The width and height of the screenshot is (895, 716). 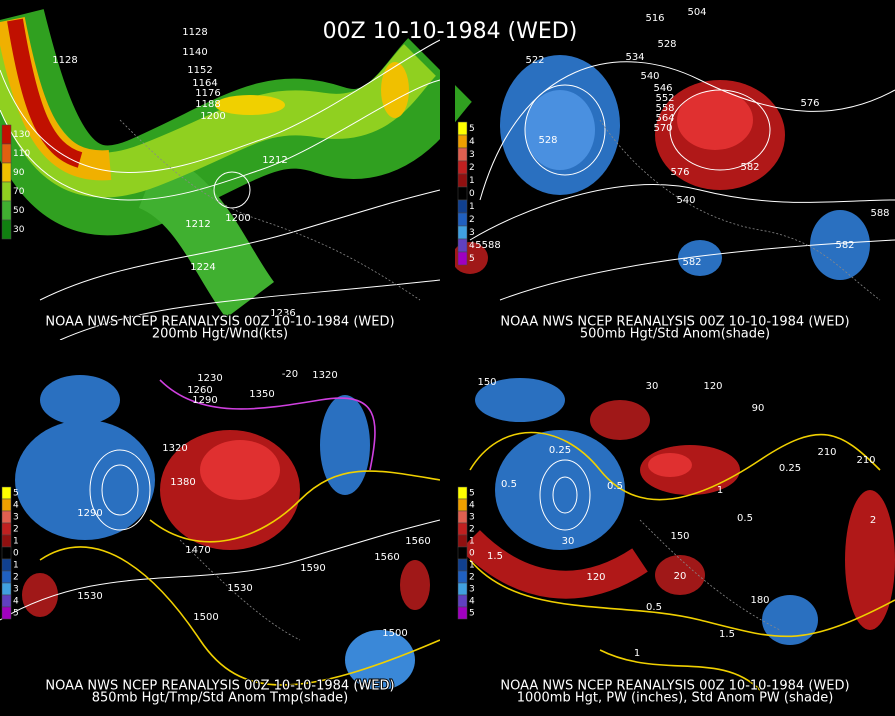 I want to click on contour-label: 1200, so click(x=237, y=218).